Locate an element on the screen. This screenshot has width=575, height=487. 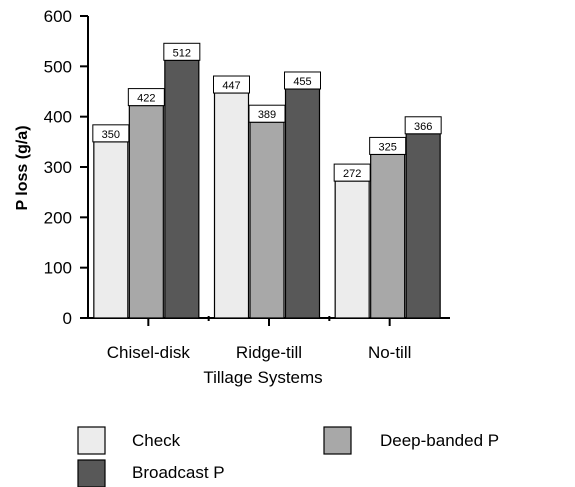
data-label: 447 is located at coordinates (231, 86).